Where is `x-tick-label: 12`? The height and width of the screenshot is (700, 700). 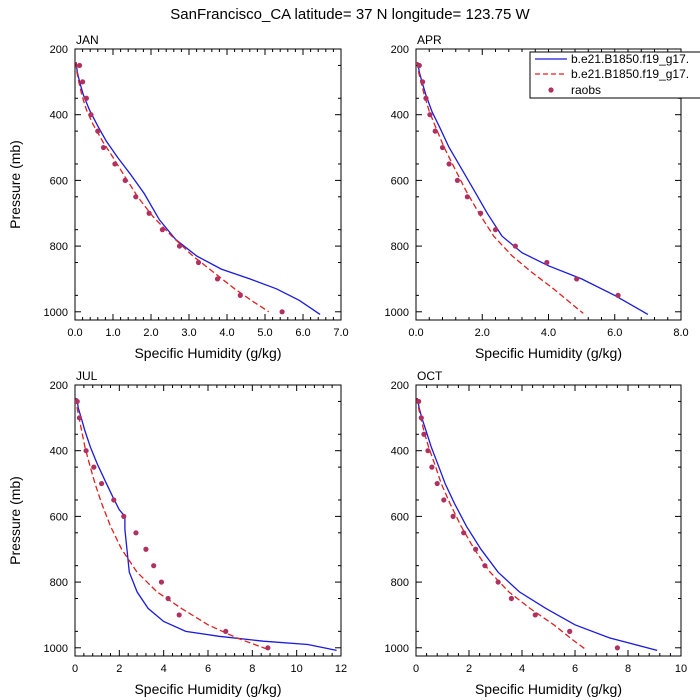 x-tick-label: 12 is located at coordinates (341, 669).